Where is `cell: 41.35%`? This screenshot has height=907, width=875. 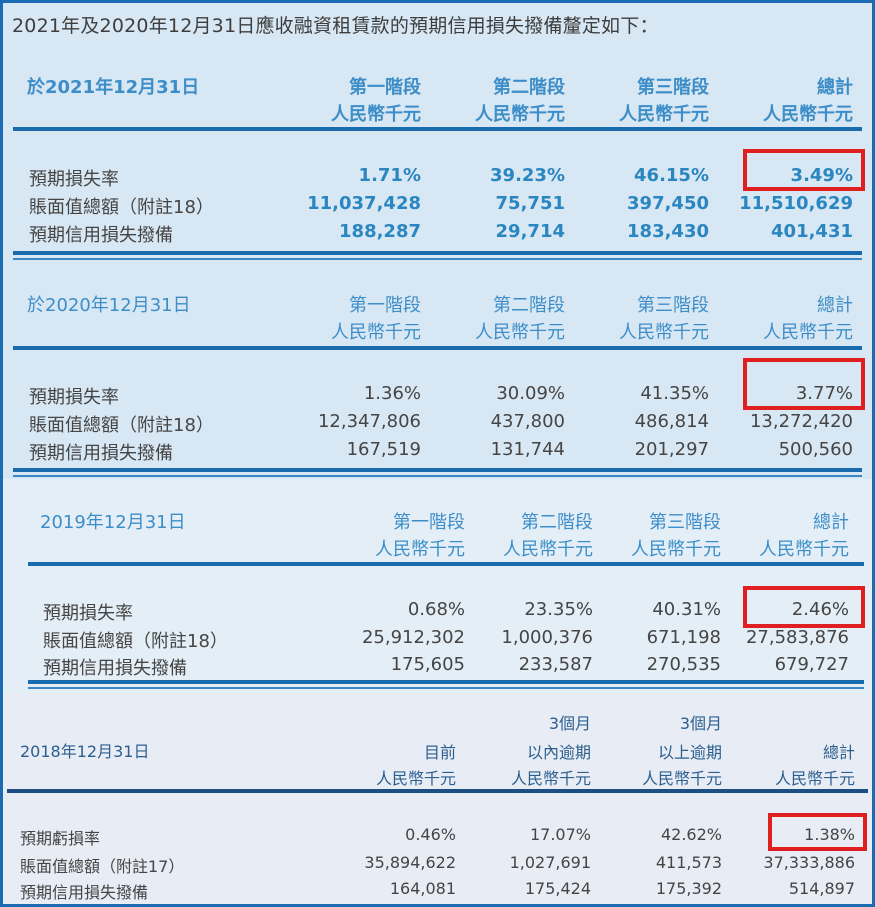 cell: 41.35% is located at coordinates (674, 393).